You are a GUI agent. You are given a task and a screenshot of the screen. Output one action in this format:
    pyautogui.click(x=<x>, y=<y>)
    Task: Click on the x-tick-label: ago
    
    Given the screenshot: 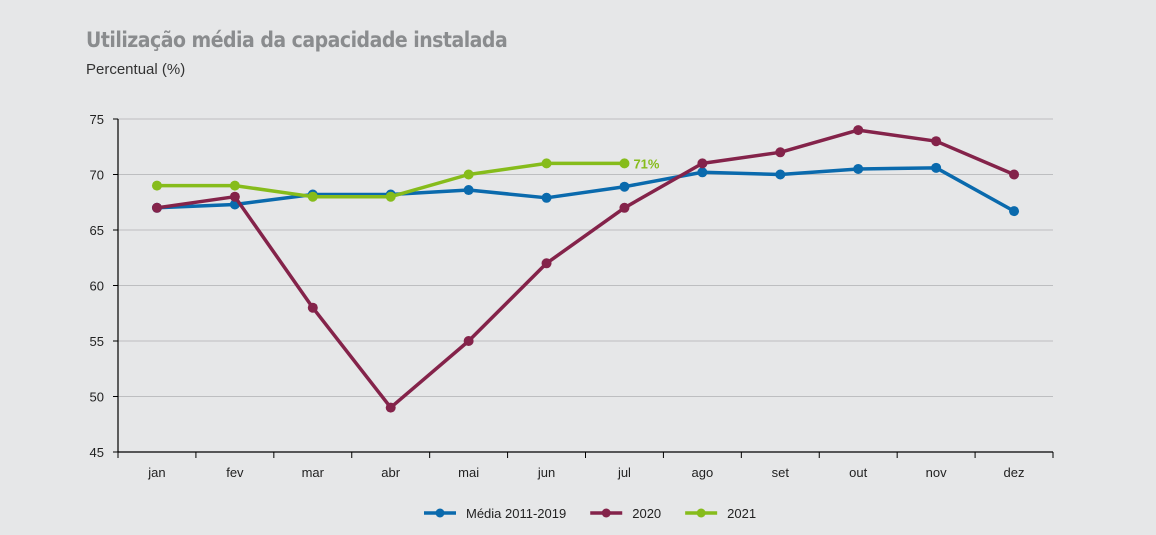 What is the action you would take?
    pyautogui.click(x=703, y=472)
    